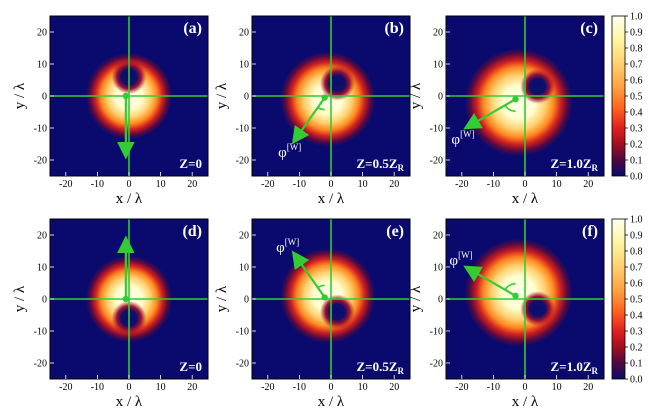 This screenshot has height=411, width=654. Describe the element at coordinates (110, 111) in the screenshot. I see `panel-a: (a) Z=0 -20 -10 0 10 20 20 10 0 -10 -20 x / λ y / λ` at that location.